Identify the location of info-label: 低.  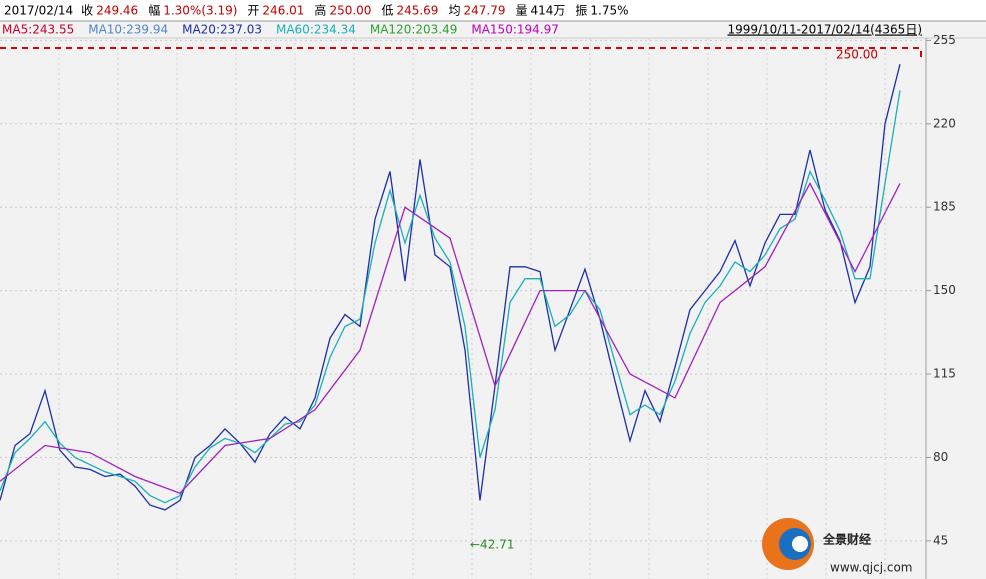
(387, 11).